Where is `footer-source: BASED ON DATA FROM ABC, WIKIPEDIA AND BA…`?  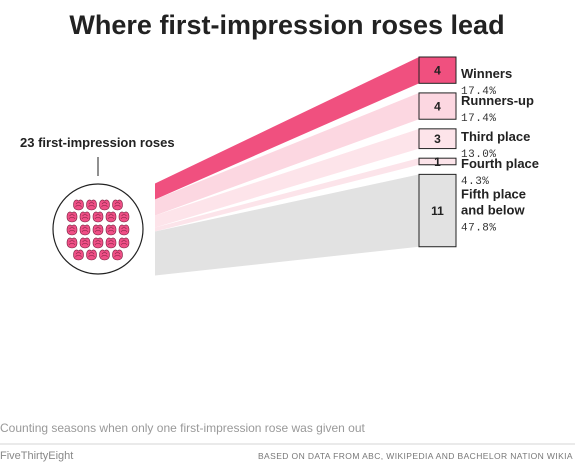 footer-source: BASED ON DATA FROM ABC, WIKIPEDIA AND BA… is located at coordinates (415, 456).